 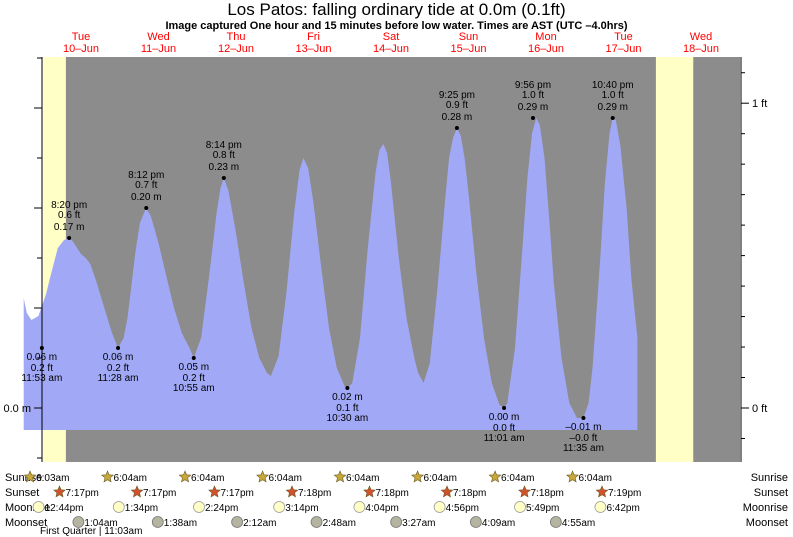 What do you see at coordinates (193, 367) in the screenshot?
I see `low-tide-metres: 0.05 m` at bounding box center [193, 367].